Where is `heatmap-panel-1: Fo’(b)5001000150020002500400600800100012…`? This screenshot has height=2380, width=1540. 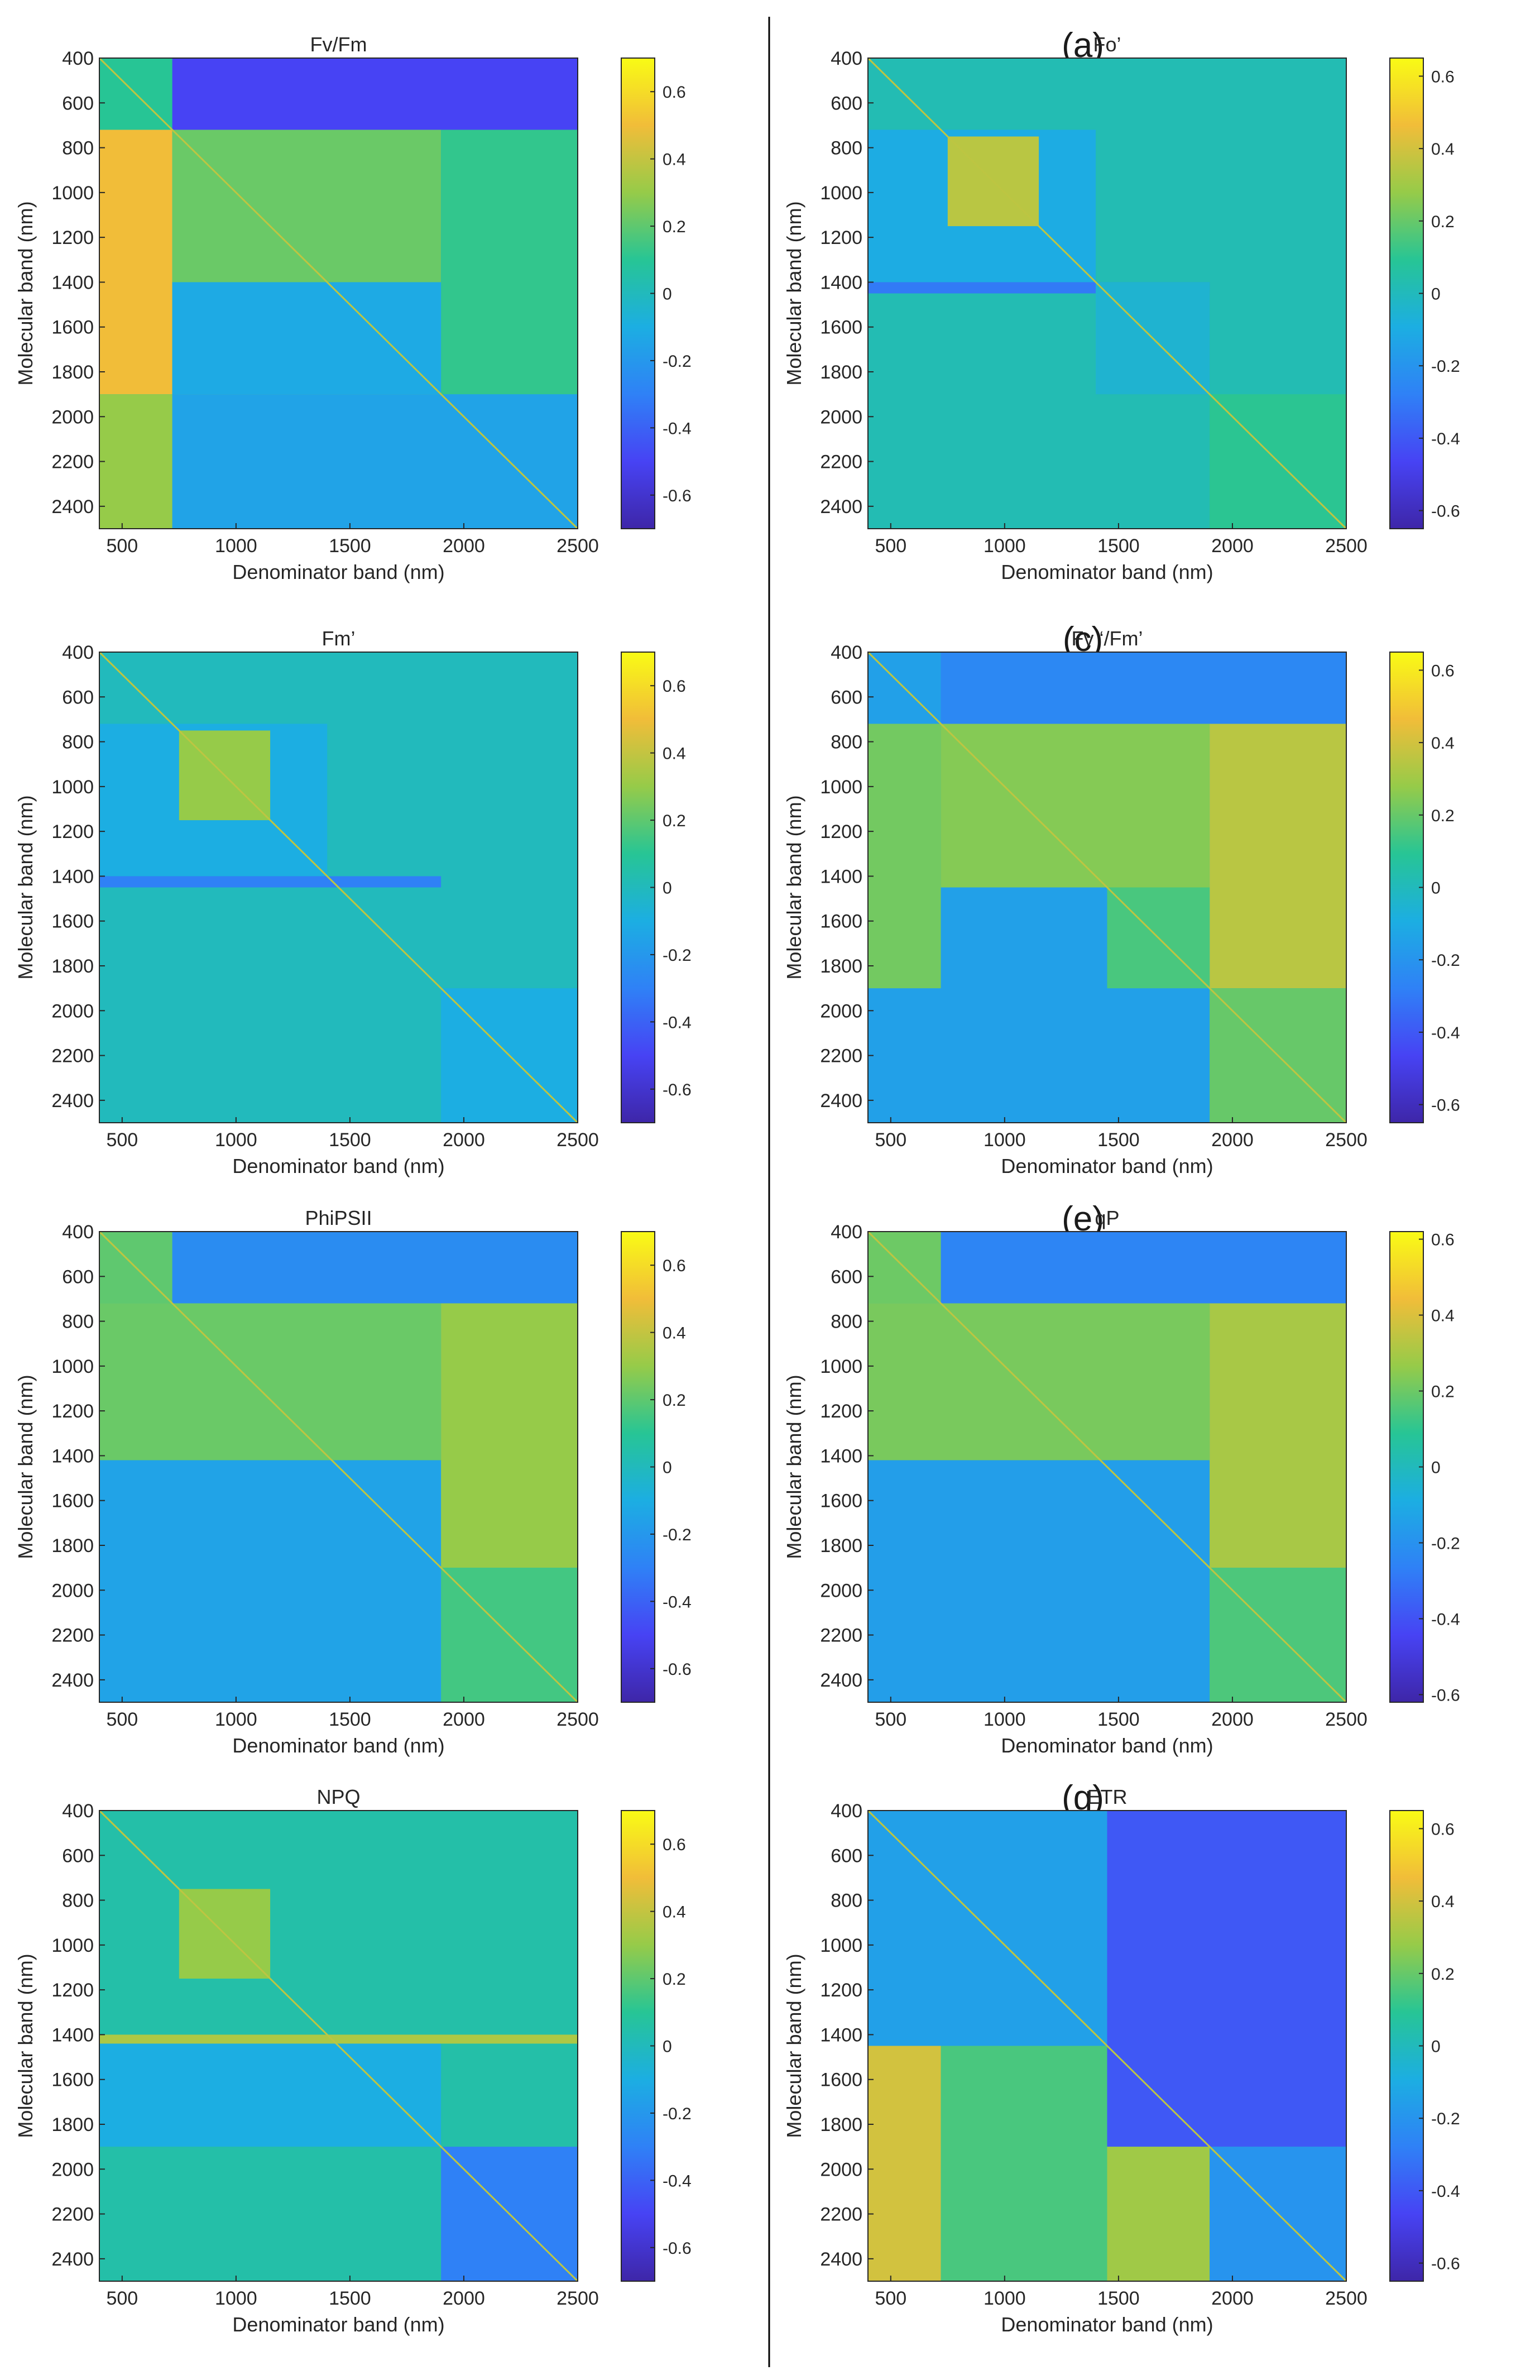
heatmap-panel-1: Fo’(b)5001000150020002500400600800100012… is located at coordinates (1121, 308).